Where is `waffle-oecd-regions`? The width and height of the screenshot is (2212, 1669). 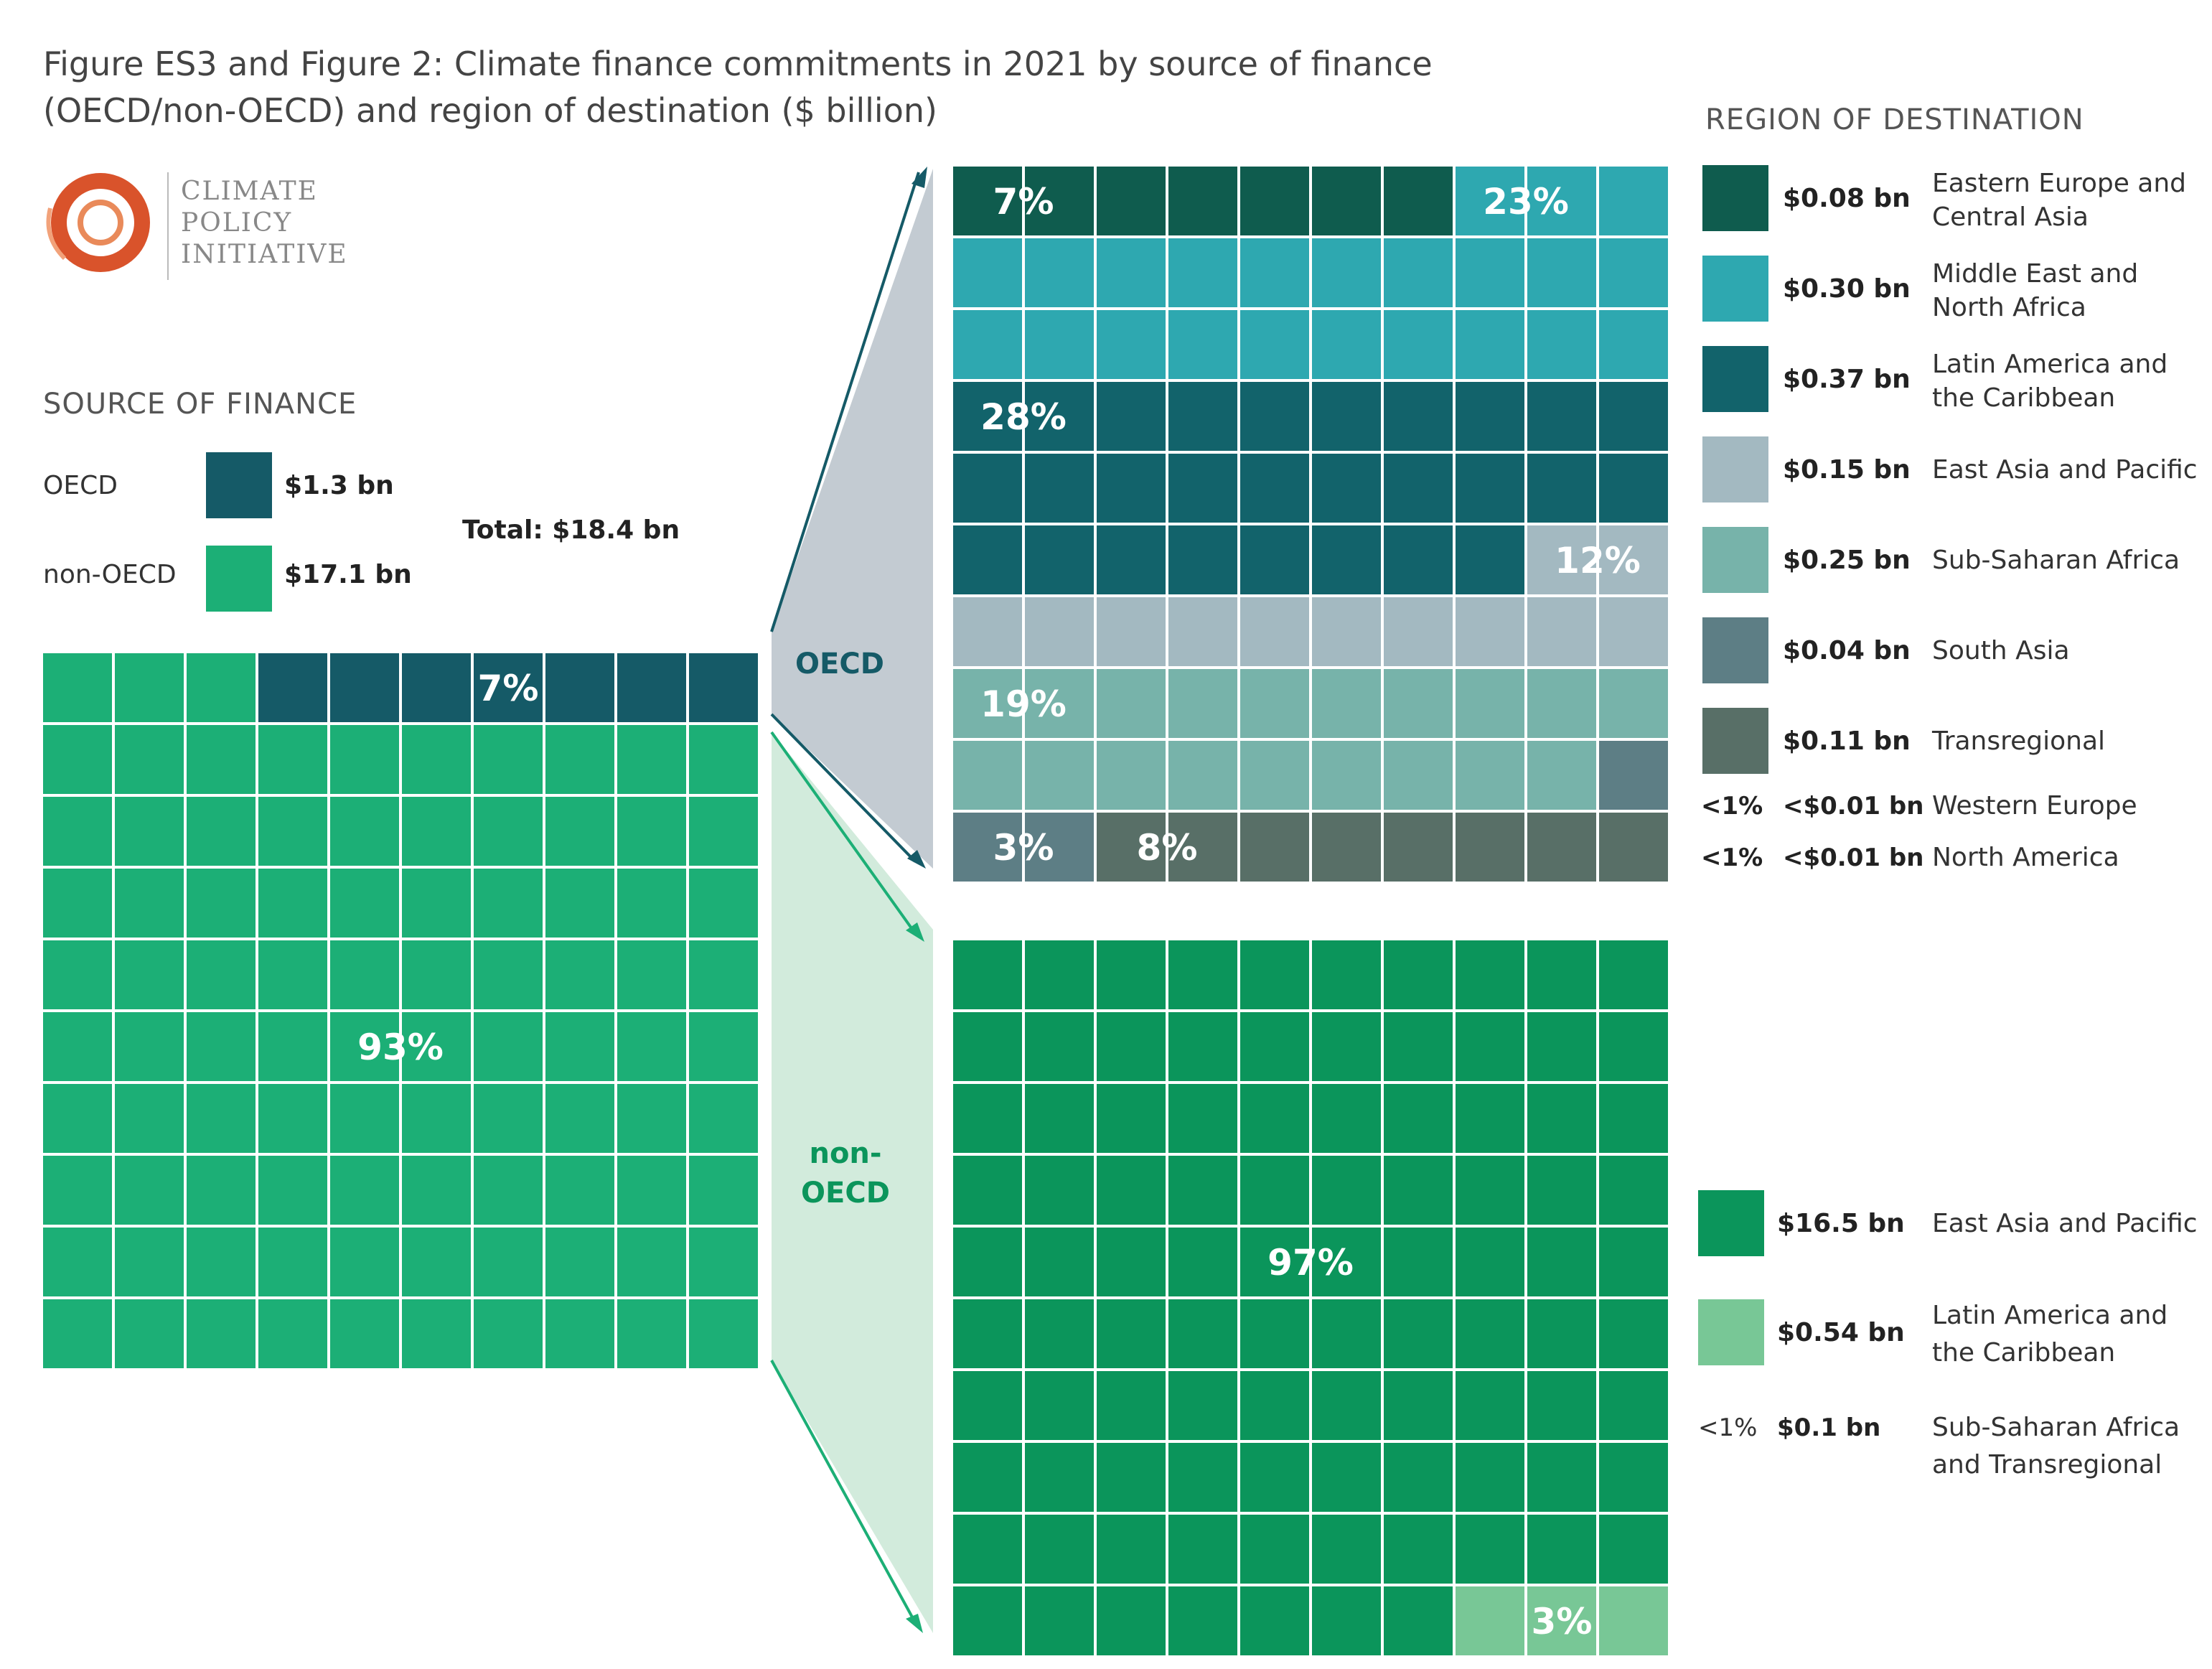 waffle-oecd-regions is located at coordinates (1310, 524).